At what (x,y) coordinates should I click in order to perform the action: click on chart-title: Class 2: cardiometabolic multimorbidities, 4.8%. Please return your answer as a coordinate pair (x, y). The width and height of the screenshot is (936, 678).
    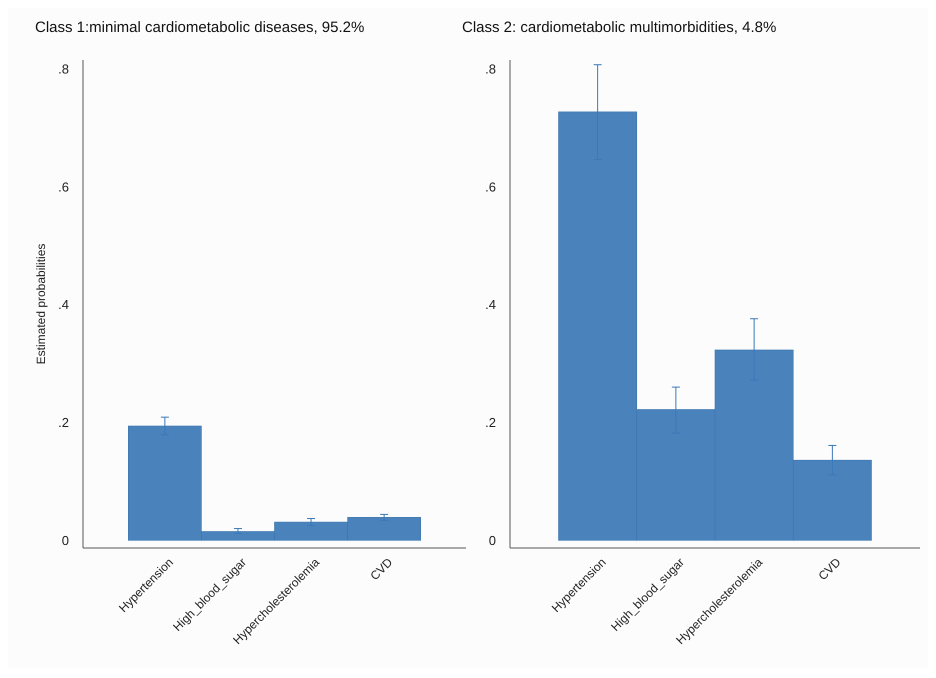
    Looking at the image, I should click on (619, 27).